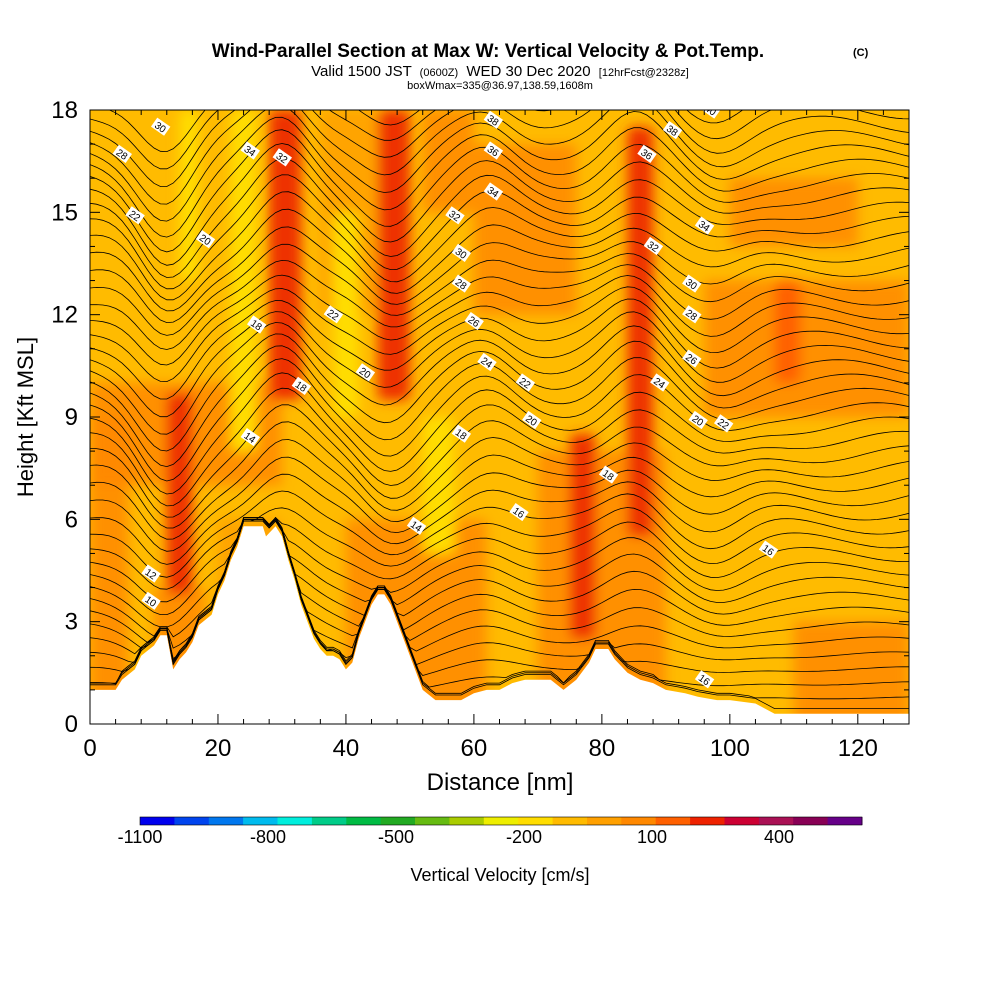 The image size is (1000, 1000). I want to click on colorbar-tick-label: 100, so click(652, 837).